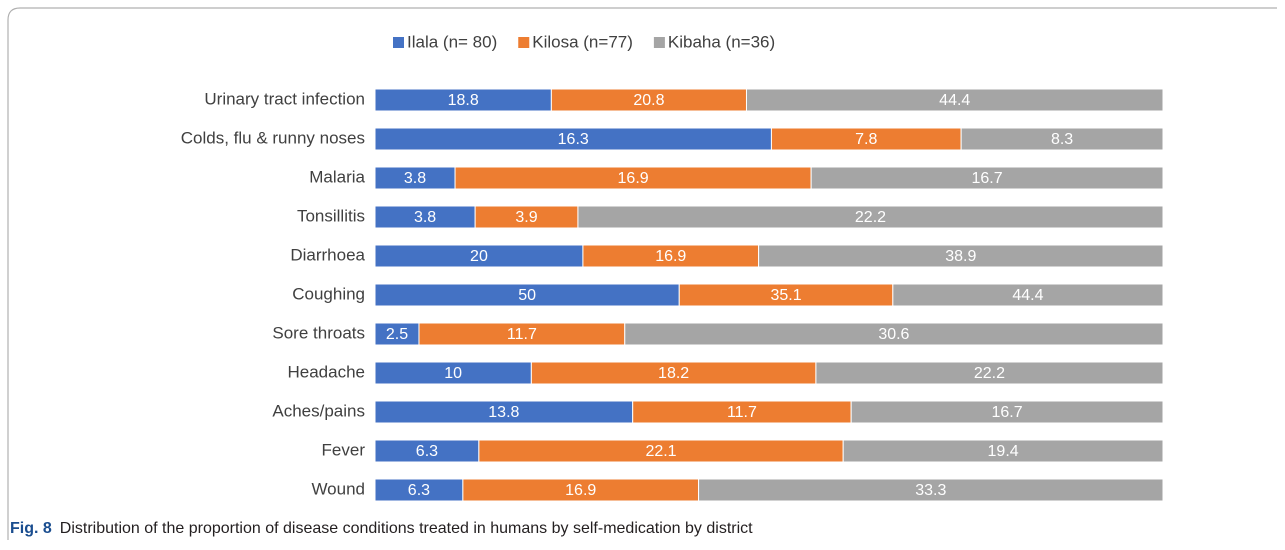 The image size is (1285, 550). Describe the element at coordinates (327, 254) in the screenshot. I see `y-tick-label: Diarrhoea` at that location.